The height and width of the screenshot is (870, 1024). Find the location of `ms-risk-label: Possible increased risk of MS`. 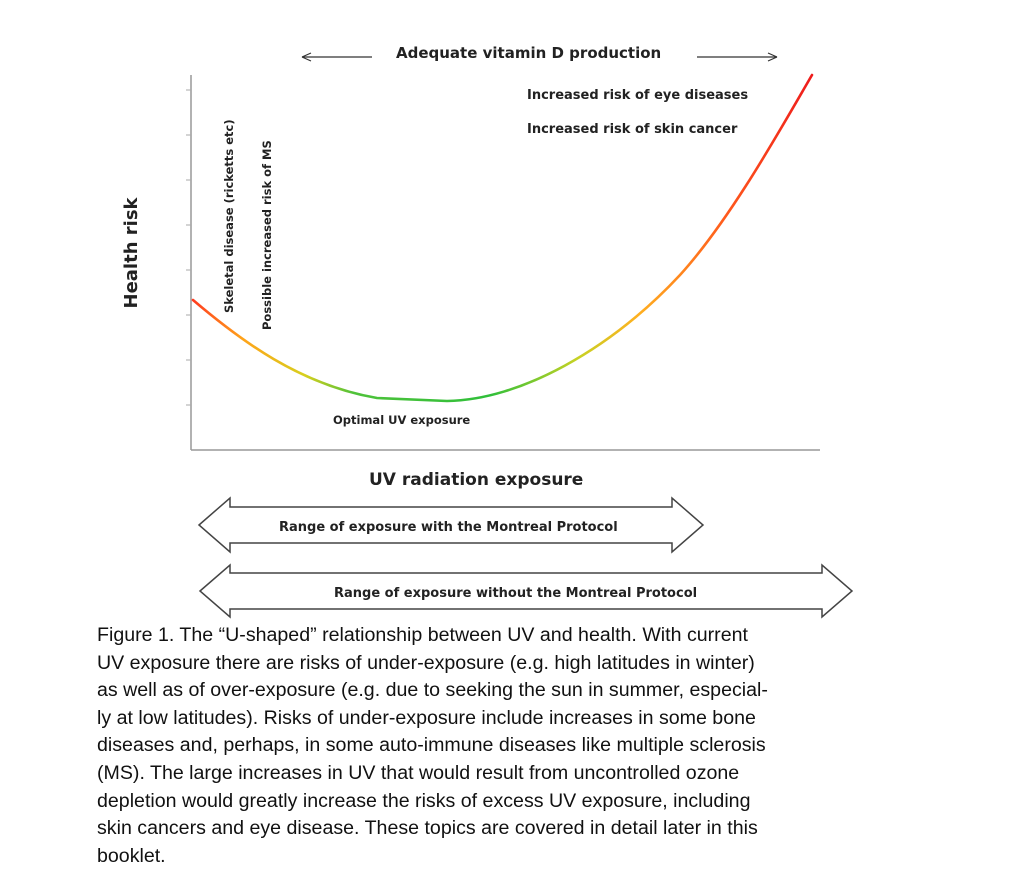

ms-risk-label: Possible increased risk of MS is located at coordinates (267, 235).